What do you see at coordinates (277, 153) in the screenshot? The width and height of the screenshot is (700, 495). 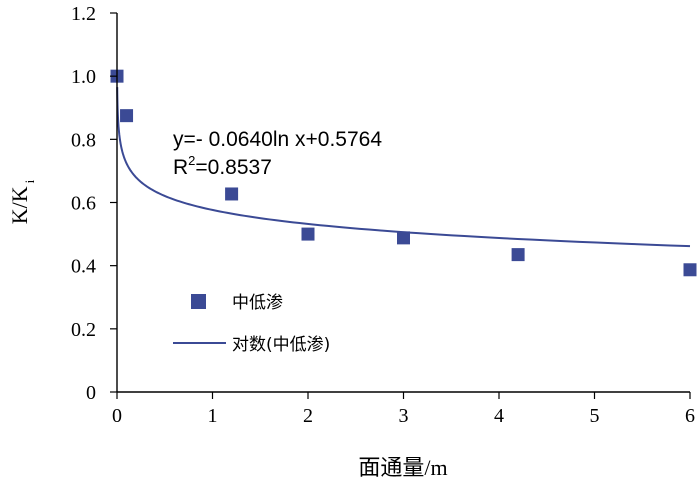 I see `equation-annotation: y=- 0.0640ln x+0.5764 R2=0.8537` at bounding box center [277, 153].